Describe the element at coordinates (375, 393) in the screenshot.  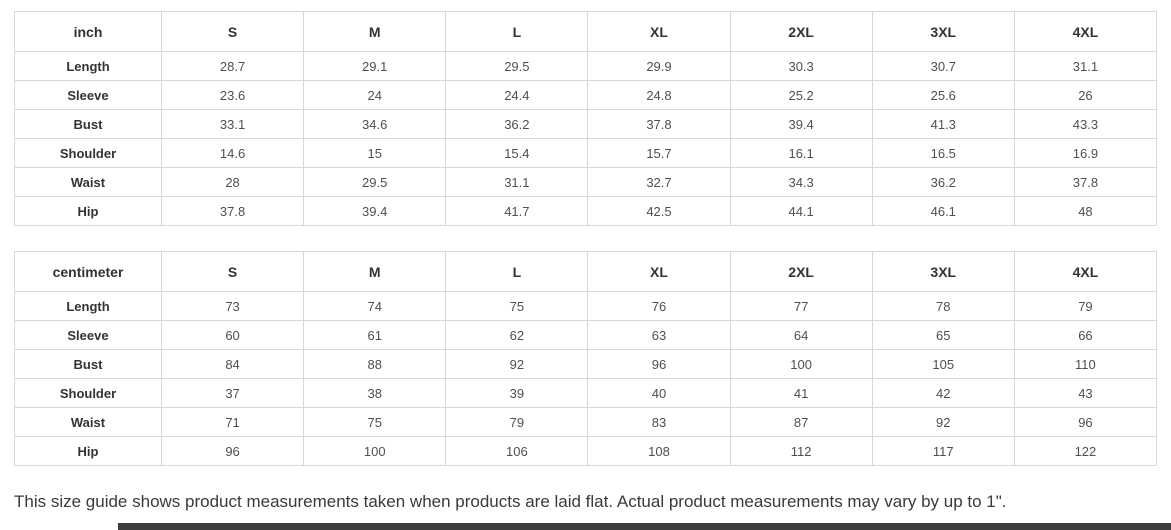
I see `value-cell: 38` at that location.